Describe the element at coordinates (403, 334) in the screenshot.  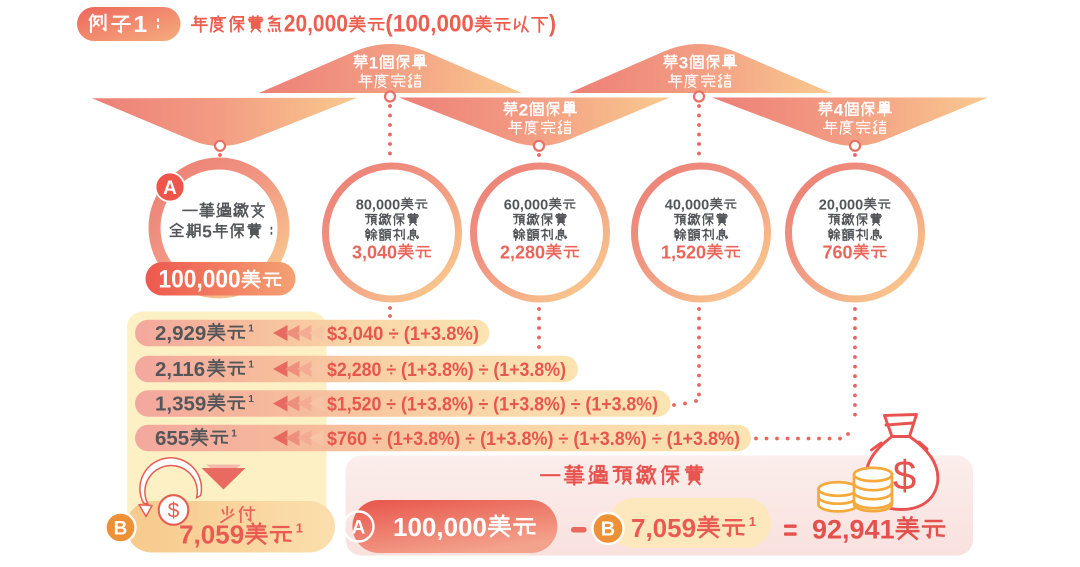
I see `svg-text: $3,040 ÷ (1+3.8%)` at that location.